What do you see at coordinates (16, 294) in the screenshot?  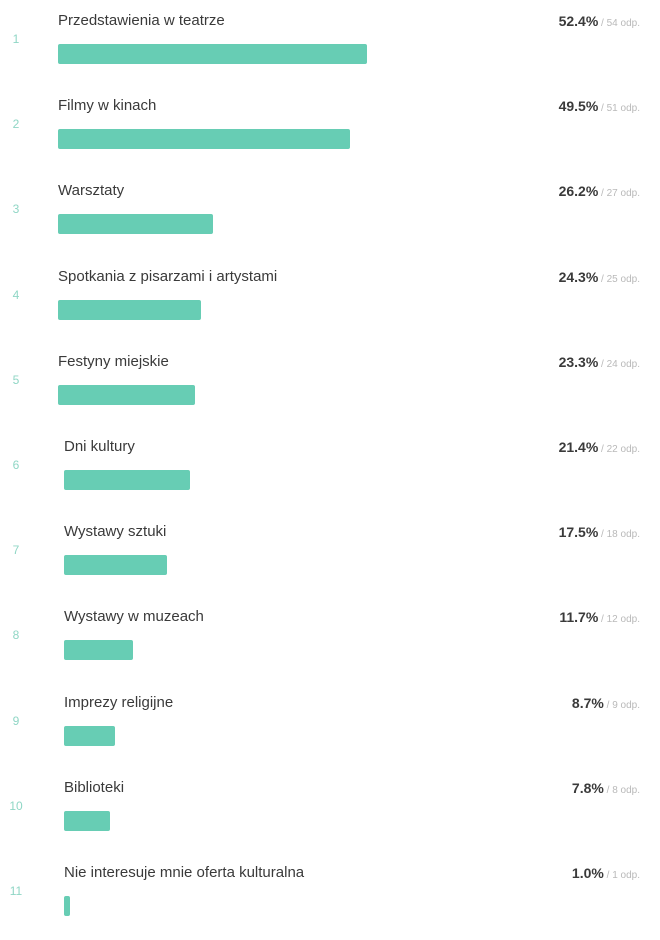 I see `rank-number: 4` at bounding box center [16, 294].